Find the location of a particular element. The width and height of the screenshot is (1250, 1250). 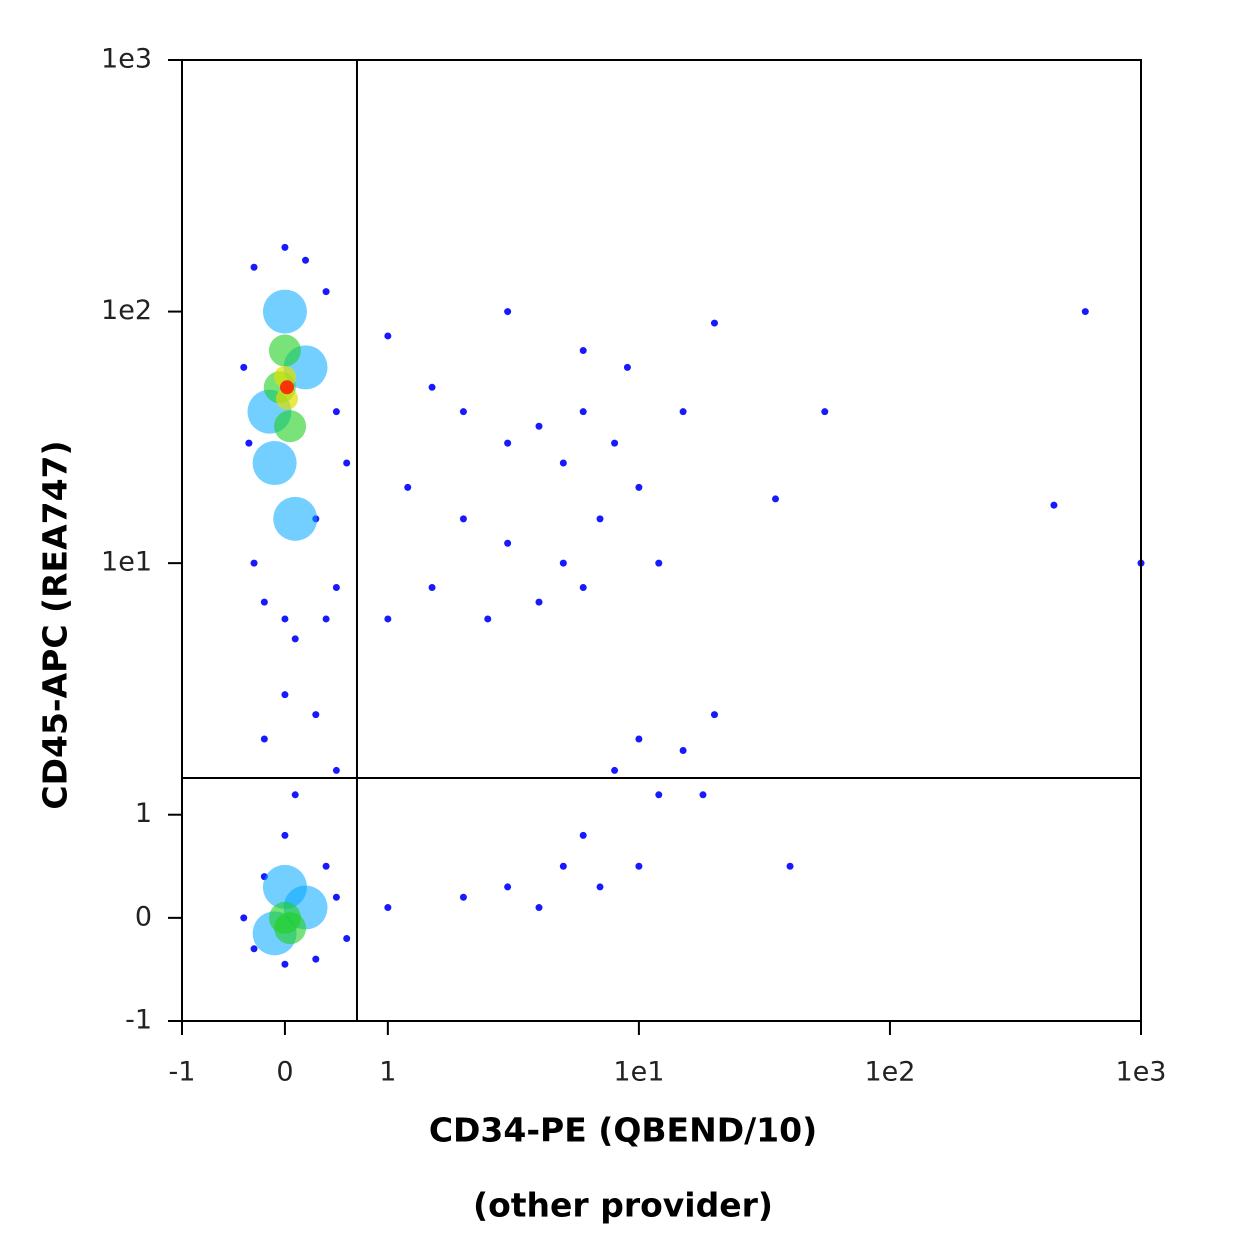

y-tick-label: -1 is located at coordinates (138, 1020).